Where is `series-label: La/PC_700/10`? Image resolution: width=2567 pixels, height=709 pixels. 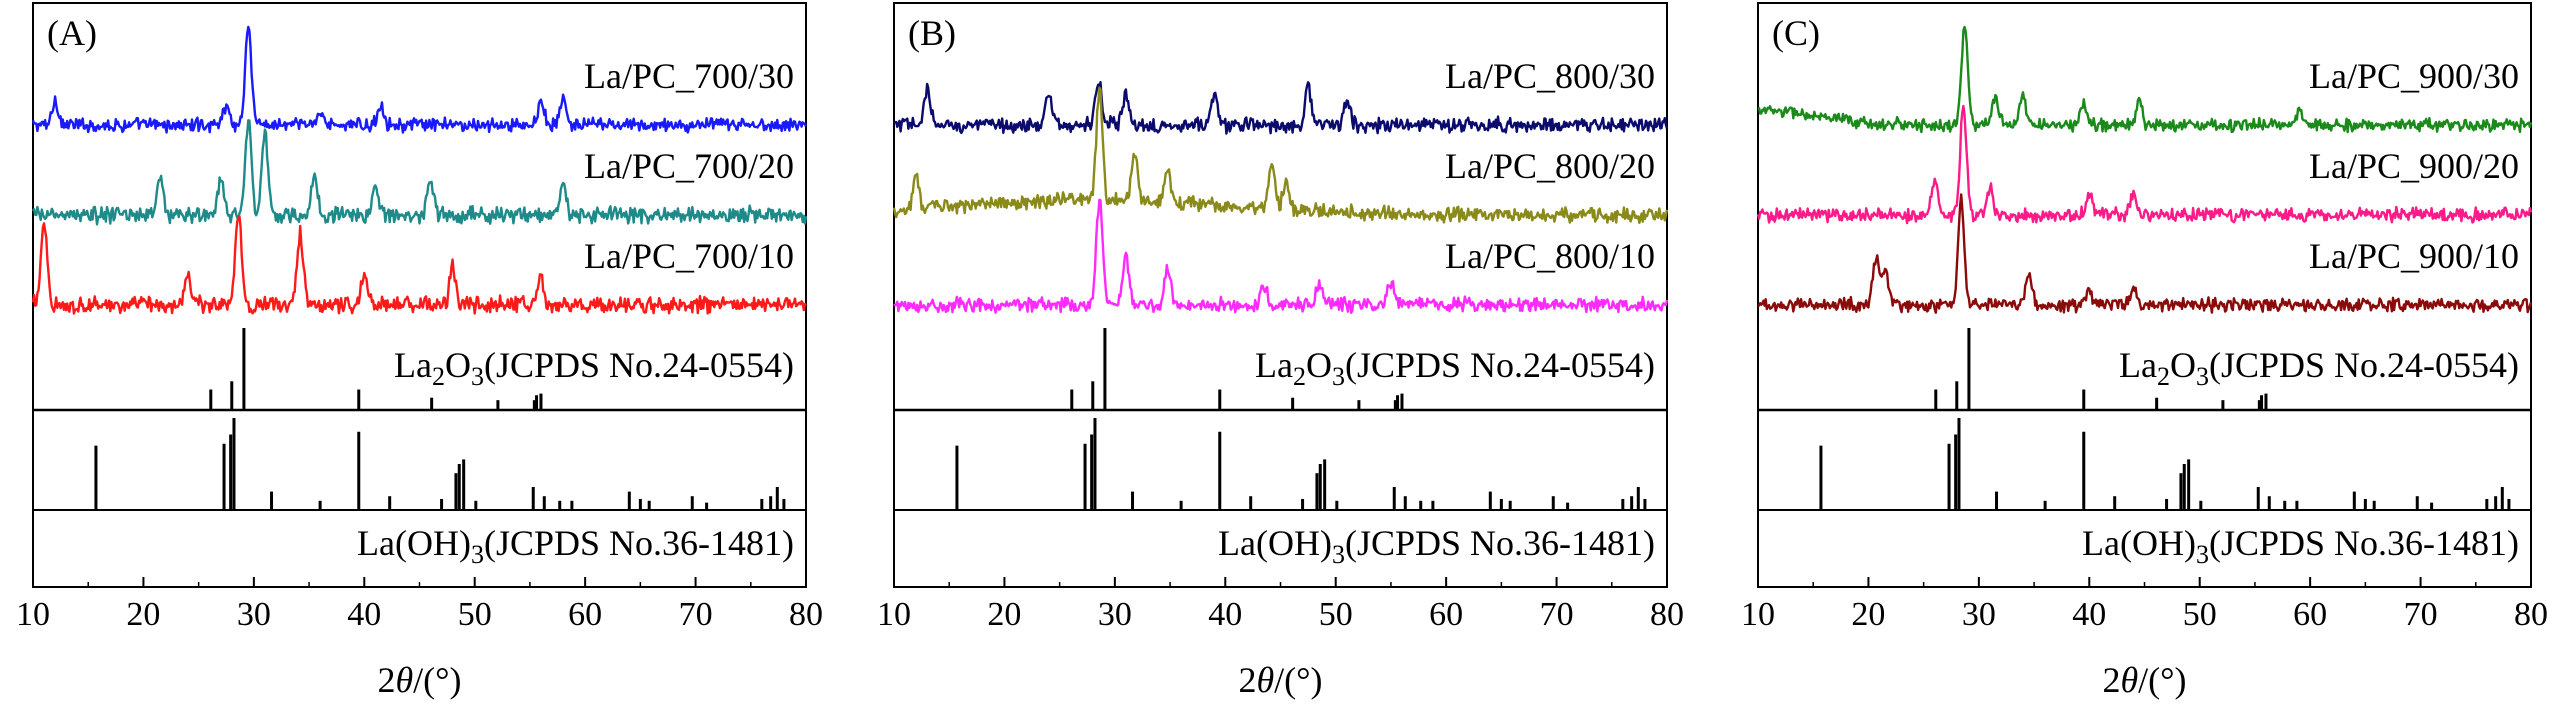 series-label: La/PC_700/10 is located at coordinates (689, 256).